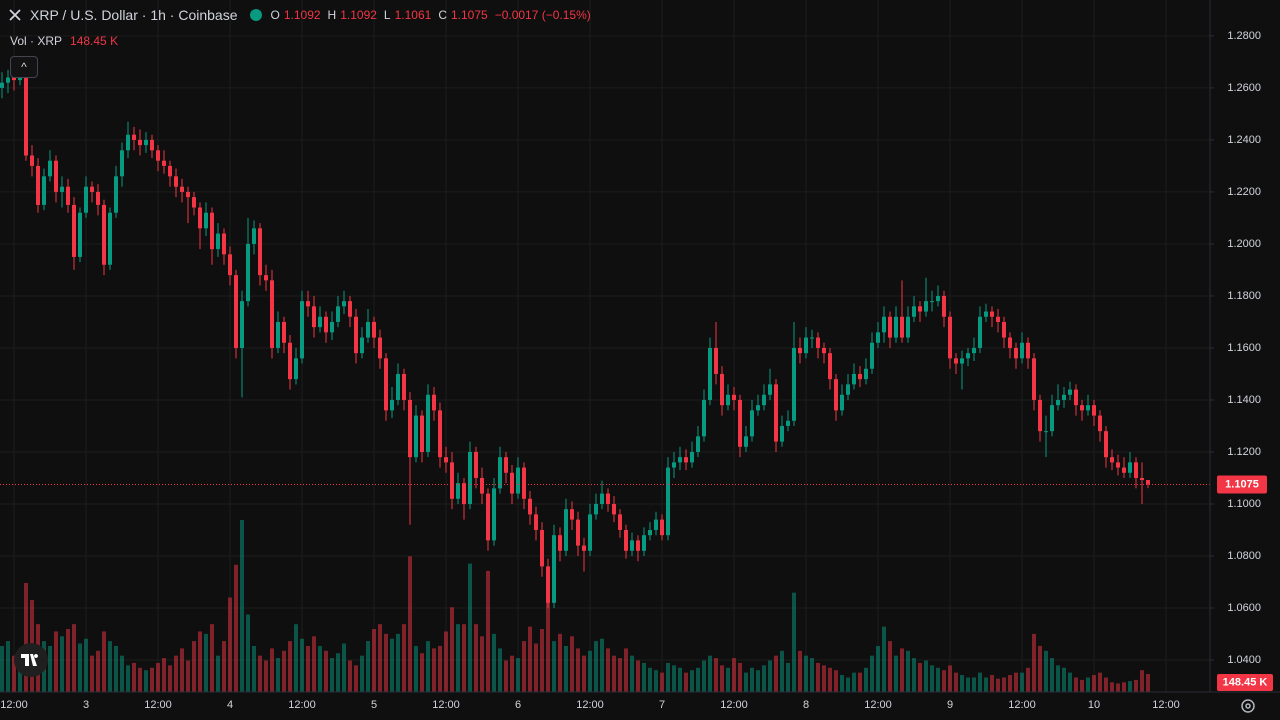 The height and width of the screenshot is (720, 1280). Describe the element at coordinates (134, 15) in the screenshot. I see `symbol-title: XRP / U.S. Dollar · 1h · Coinbase` at that location.